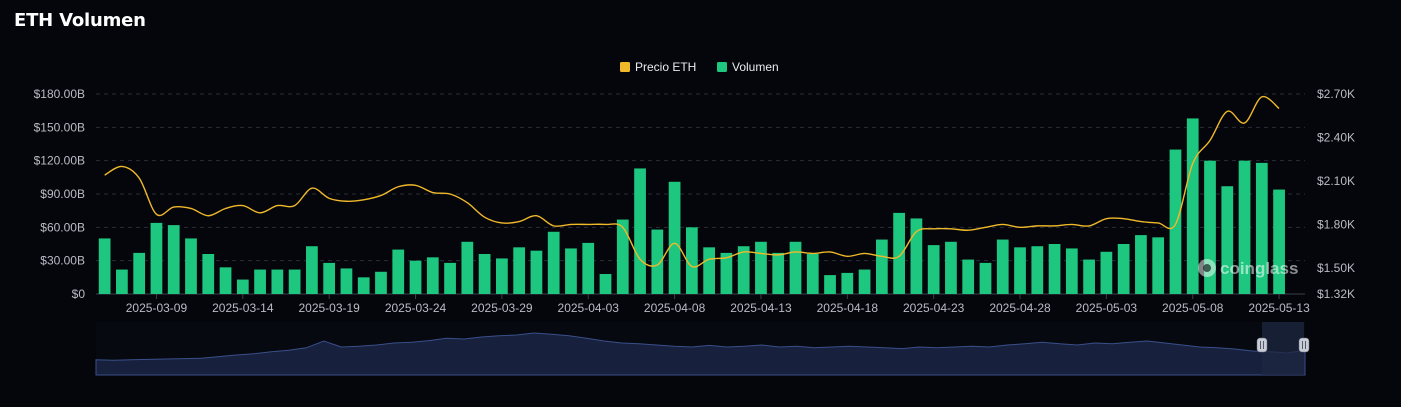  I want to click on x-axis-tick-label: 2025-05-13, so click(1279, 308).